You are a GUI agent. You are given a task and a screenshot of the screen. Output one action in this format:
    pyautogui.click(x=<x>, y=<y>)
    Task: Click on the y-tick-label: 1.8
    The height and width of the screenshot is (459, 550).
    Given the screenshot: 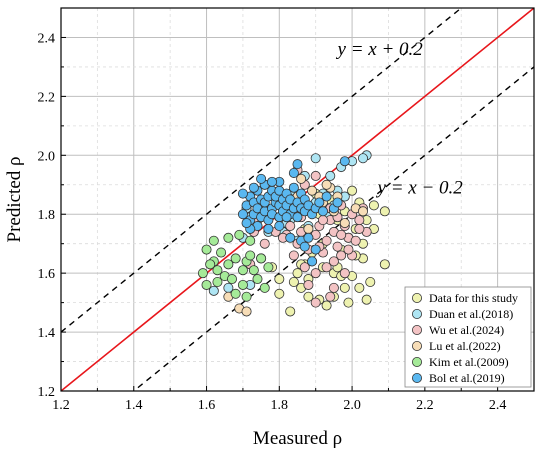 What is the action you would take?
    pyautogui.click(x=47, y=215)
    